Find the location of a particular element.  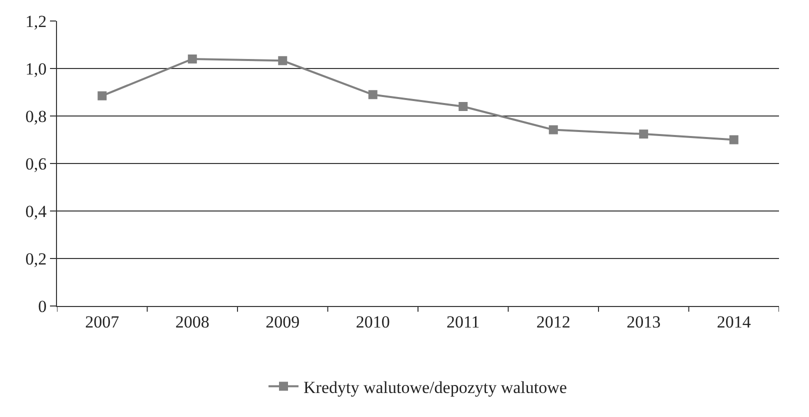

x-tick-label: 2007 is located at coordinates (102, 322).